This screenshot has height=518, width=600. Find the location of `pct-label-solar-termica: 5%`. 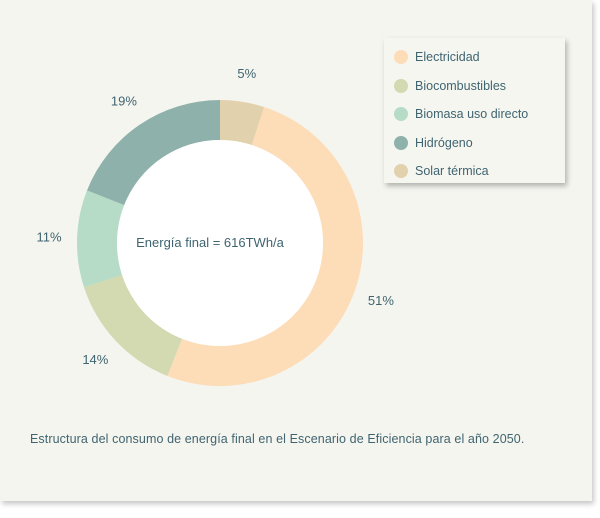

pct-label-solar-termica: 5% is located at coordinates (246, 73).